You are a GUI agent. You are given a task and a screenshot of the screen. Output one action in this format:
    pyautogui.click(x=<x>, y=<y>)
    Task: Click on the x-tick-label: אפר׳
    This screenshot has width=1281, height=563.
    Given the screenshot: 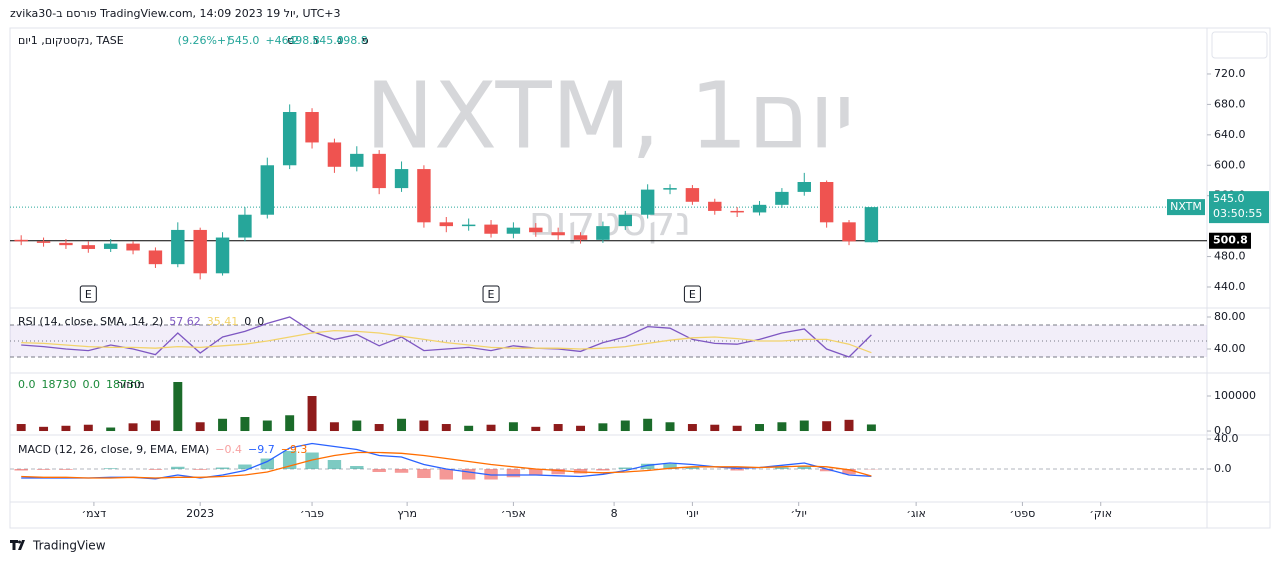 What is the action you would take?
    pyautogui.click(x=513, y=513)
    